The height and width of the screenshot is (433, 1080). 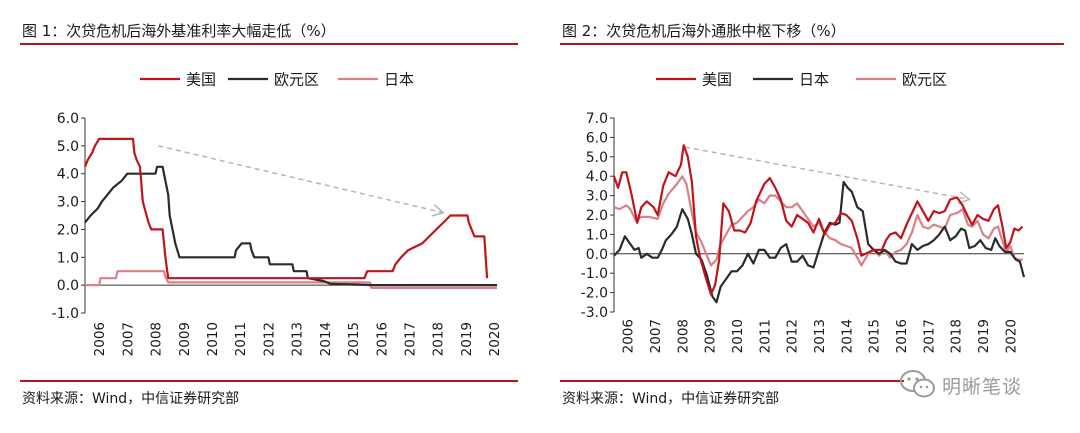 What do you see at coordinates (594, 294) in the screenshot?
I see `y-tick-label: -2.0` at bounding box center [594, 294].